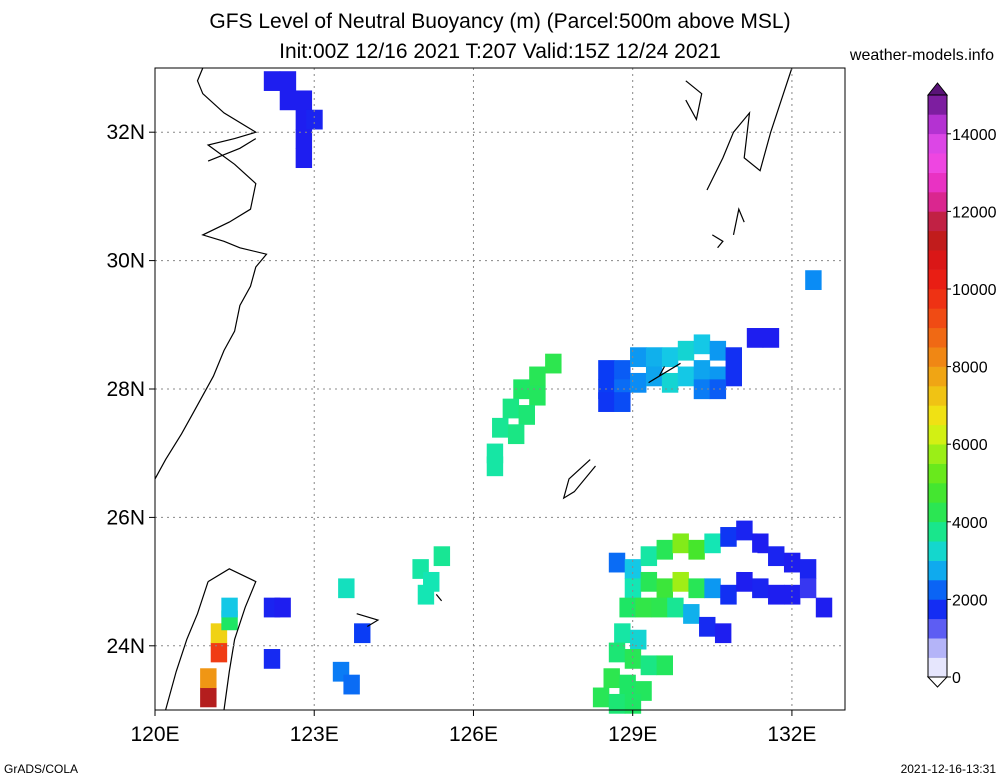  Describe the element at coordinates (125, 261) in the screenshot. I see `y-tick-label: 30N` at that location.